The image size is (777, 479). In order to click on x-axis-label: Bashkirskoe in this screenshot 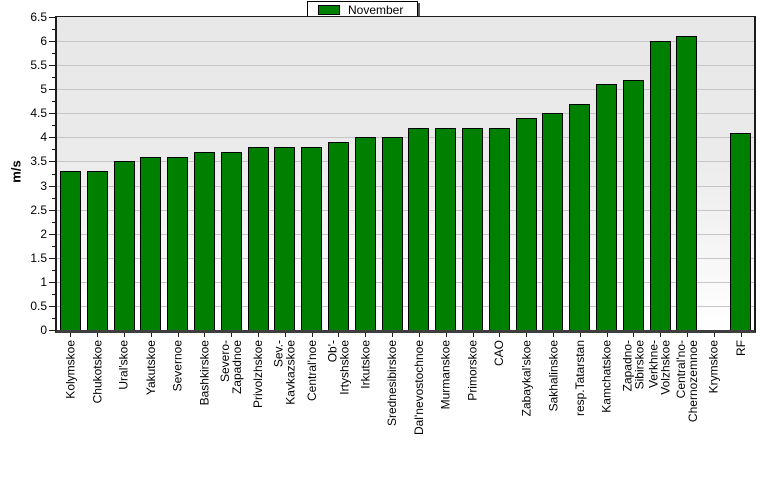, I will do `click(204, 373)`.